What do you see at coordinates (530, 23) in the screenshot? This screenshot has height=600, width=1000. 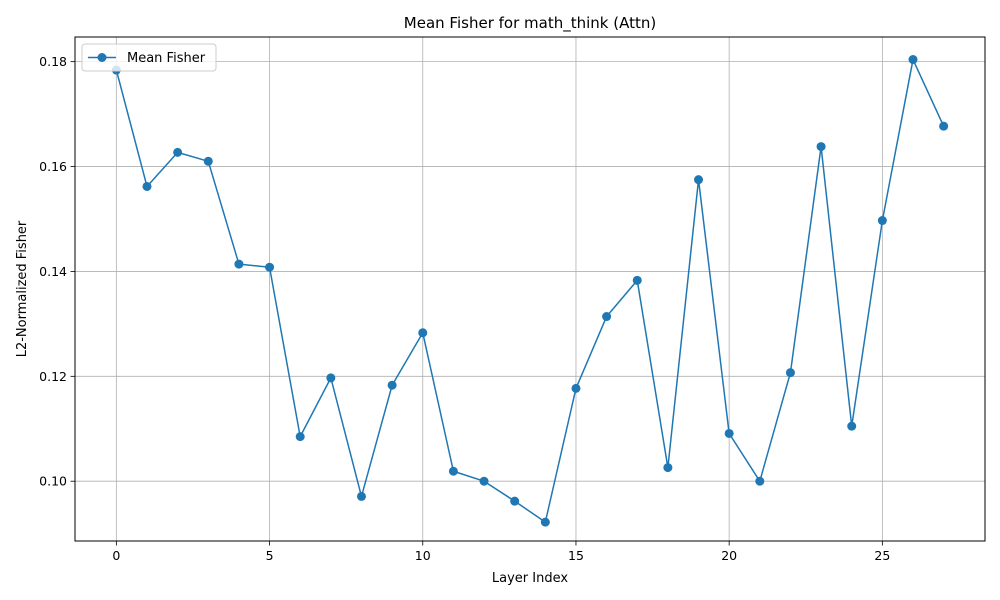 I see `chart-title: Mean Fisher for math_think (Attn)` at bounding box center [530, 23].